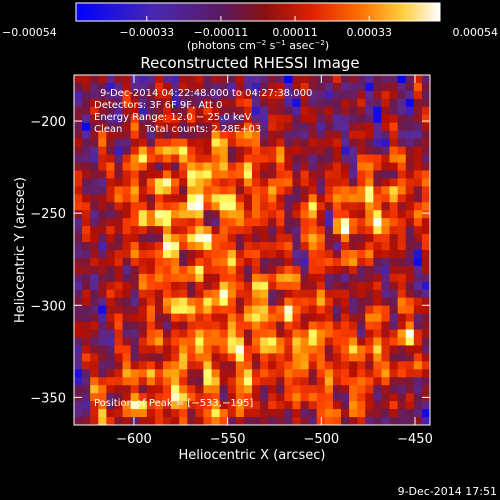  I want to click on x-tick-label: −500, so click(321, 439).